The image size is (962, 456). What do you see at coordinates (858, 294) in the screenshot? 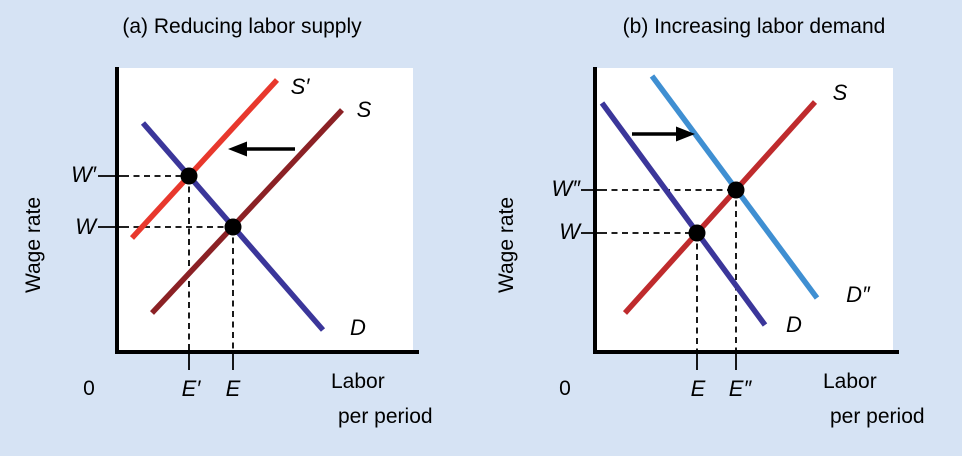
I see `panel-b-demand-shifted-label: D″` at bounding box center [858, 294].